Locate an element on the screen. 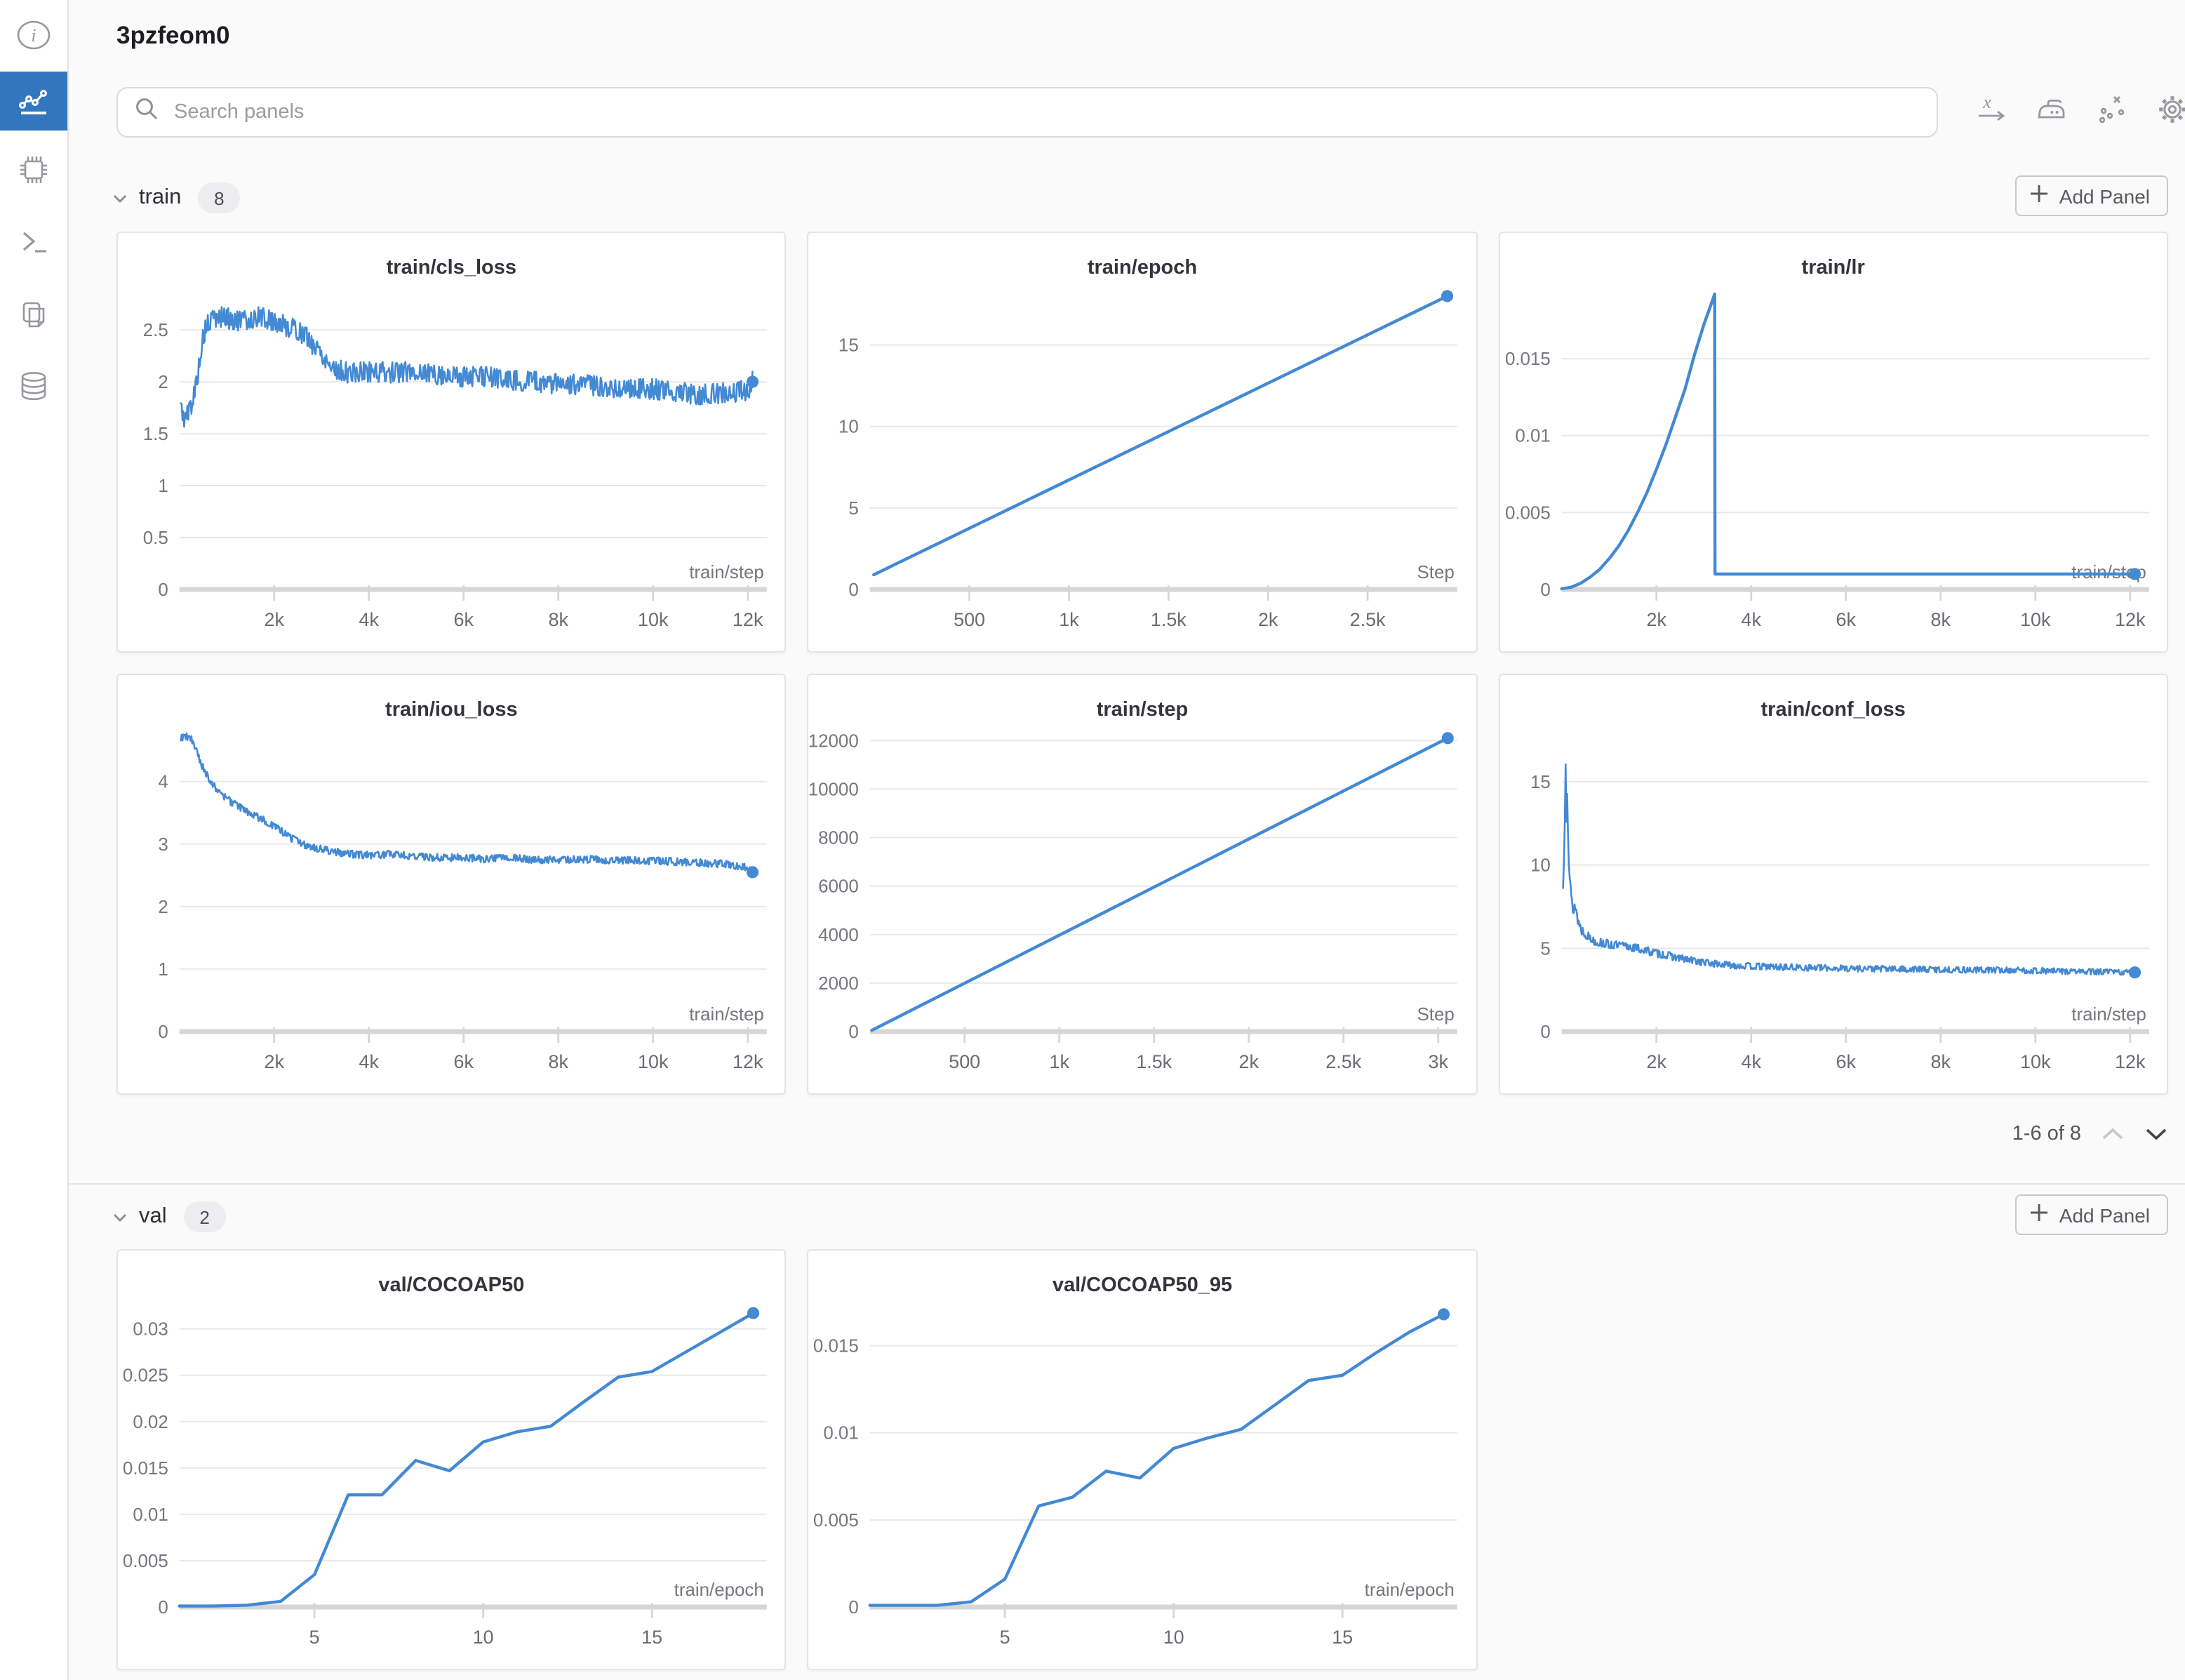 This screenshot has height=1680, width=2185. x-axis-button: x is located at coordinates (1991, 112).